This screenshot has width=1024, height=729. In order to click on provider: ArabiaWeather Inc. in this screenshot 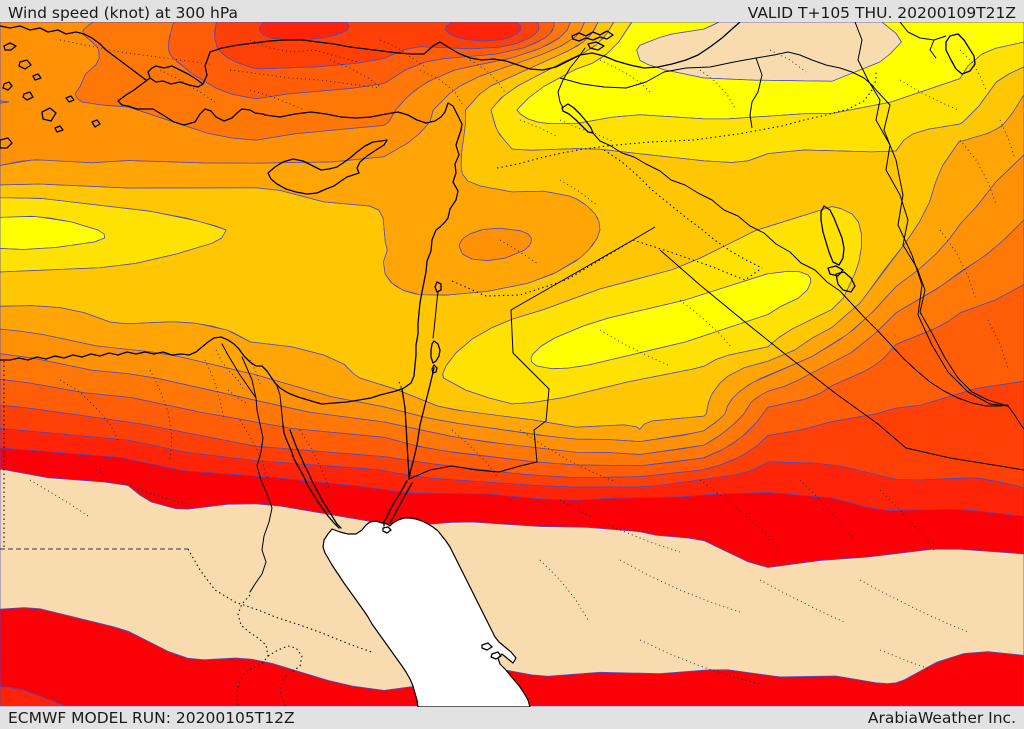, I will do `click(941, 718)`.